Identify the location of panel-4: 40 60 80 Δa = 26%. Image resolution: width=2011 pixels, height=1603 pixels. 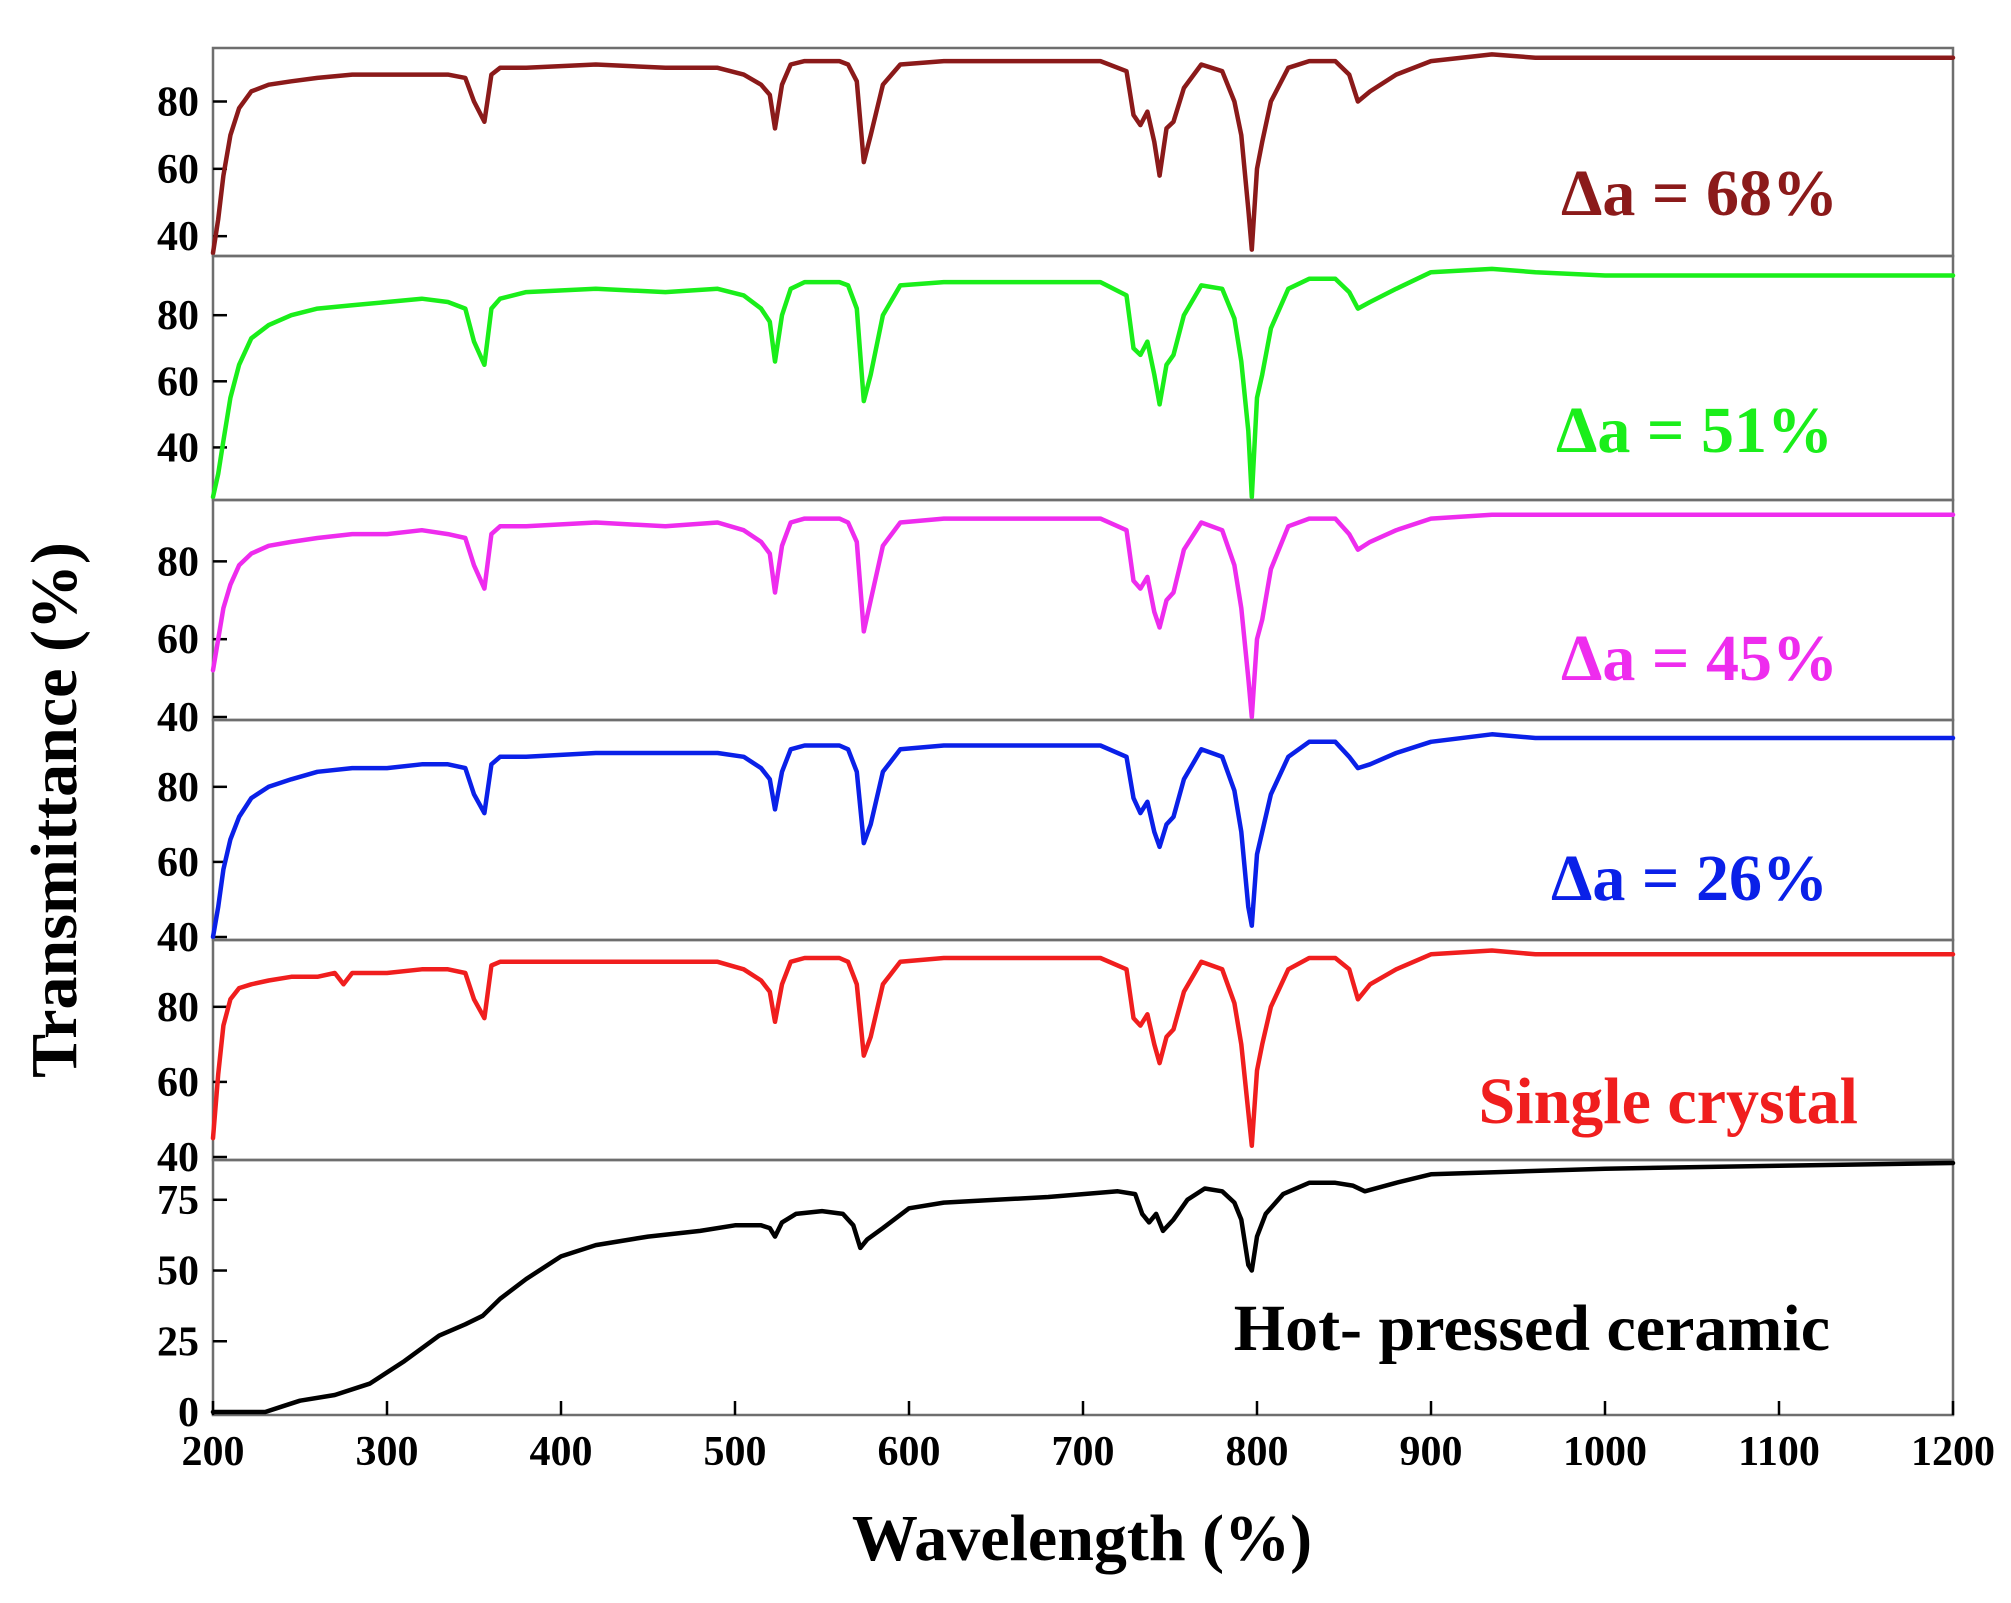
(1056, 839).